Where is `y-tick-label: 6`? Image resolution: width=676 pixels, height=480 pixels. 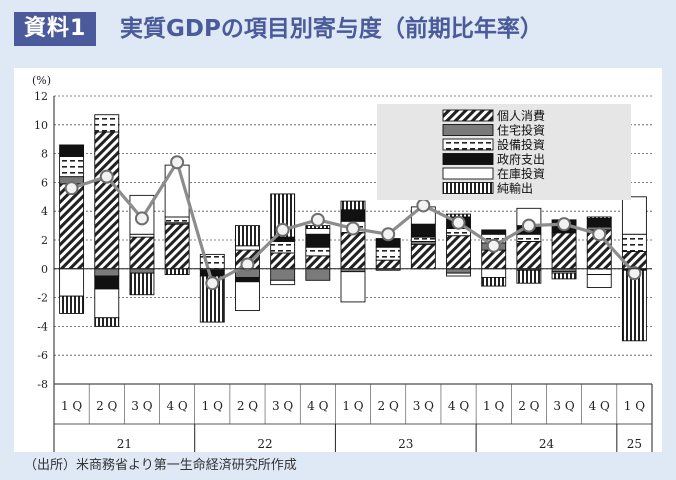
y-tick-label: 6 is located at coordinates (44, 182).